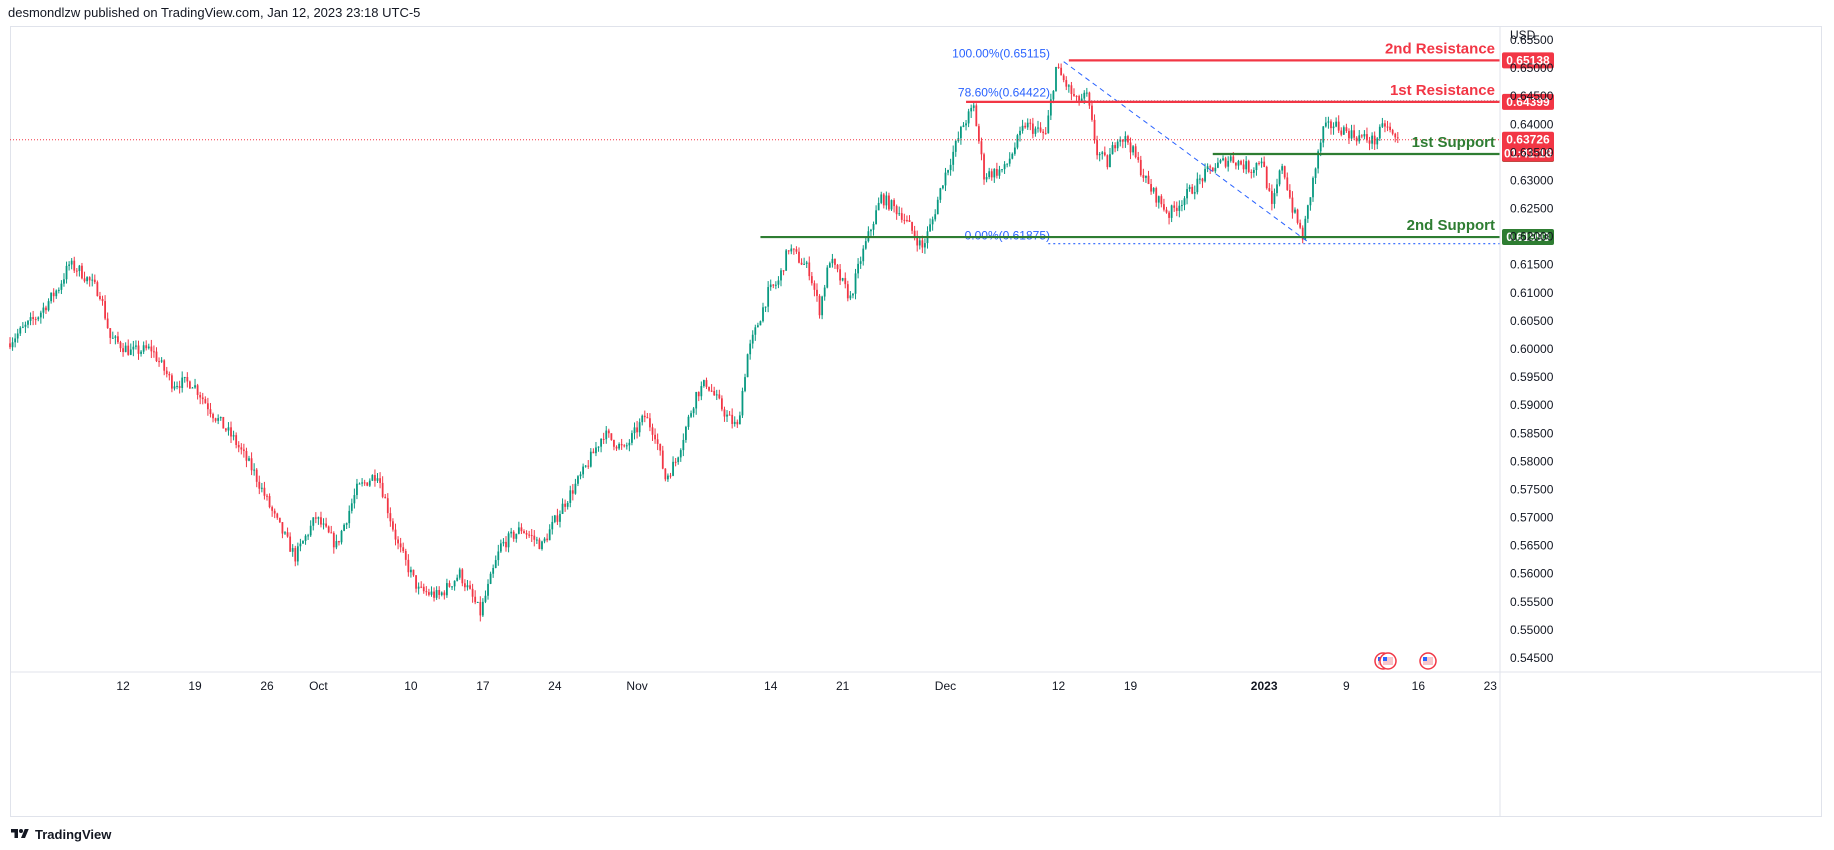 This screenshot has height=850, width=1834. I want to click on y-tick-label: 0.55000, so click(1532, 630).